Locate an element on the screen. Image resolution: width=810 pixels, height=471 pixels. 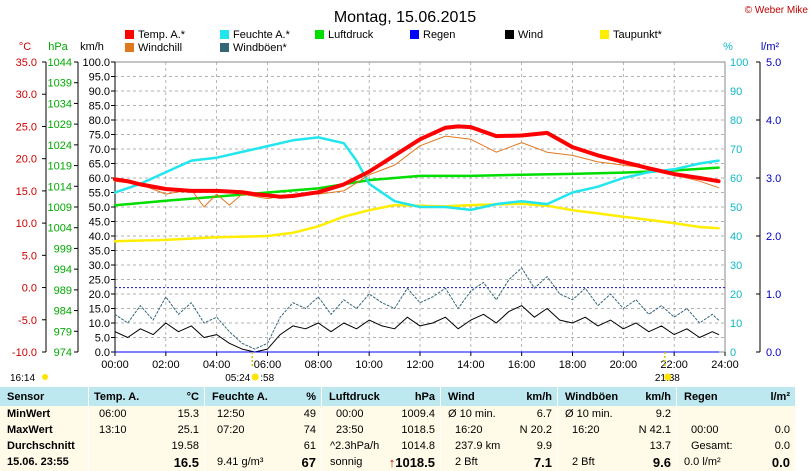
x-tick-label: 22:00 is located at coordinates (674, 365).